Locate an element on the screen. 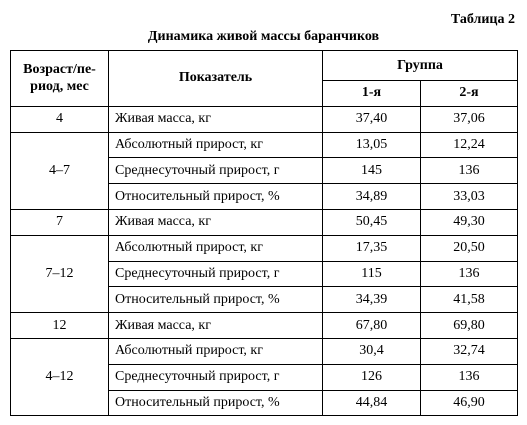  value-cell: 30,4 is located at coordinates (371, 351).